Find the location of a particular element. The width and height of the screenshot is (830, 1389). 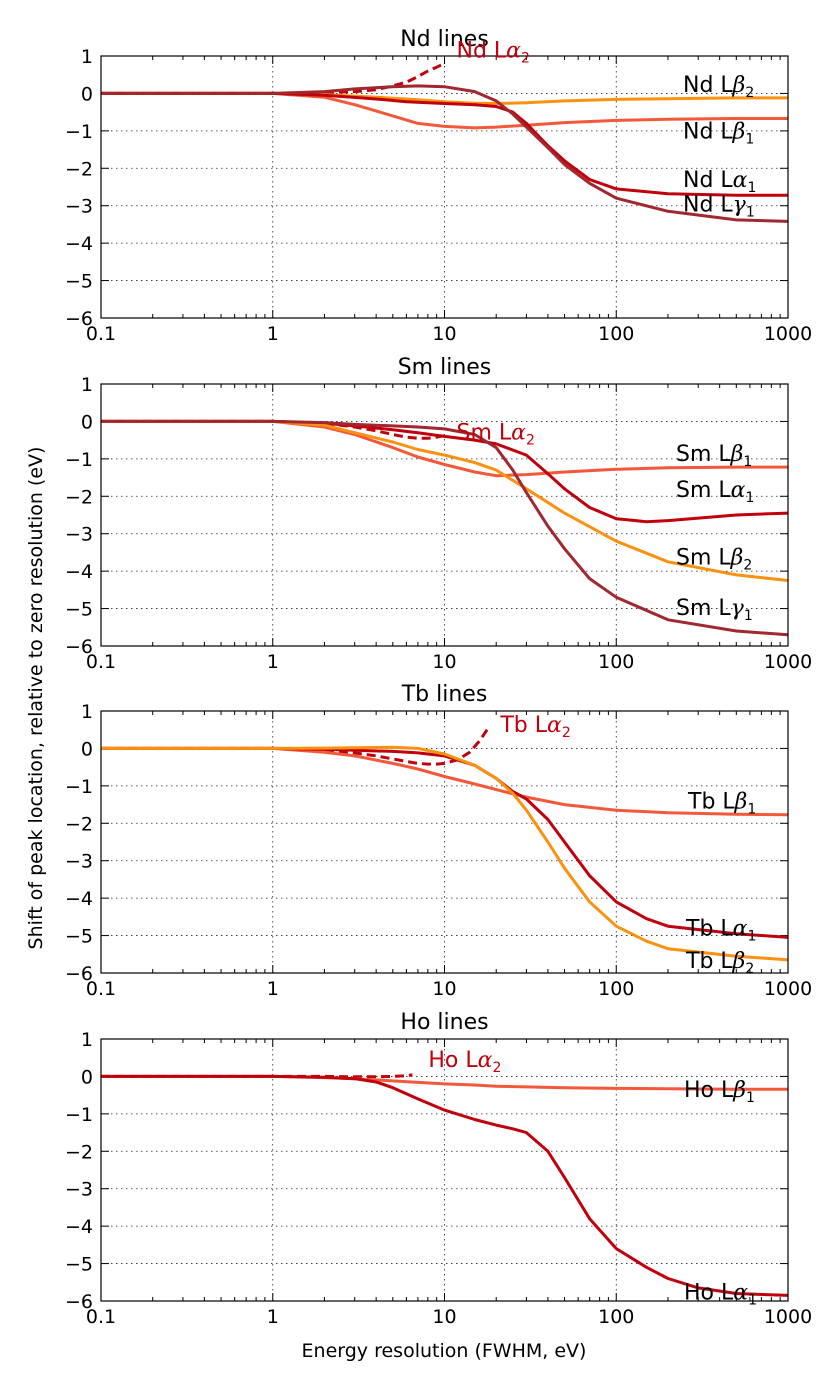

series-label: Nd Lβ1 is located at coordinates (718, 134).